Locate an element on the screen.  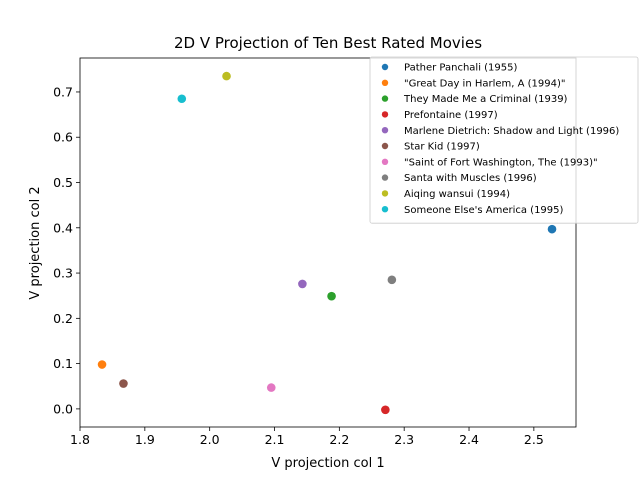
x-axis-label: V projection col 1 is located at coordinates (327, 463).